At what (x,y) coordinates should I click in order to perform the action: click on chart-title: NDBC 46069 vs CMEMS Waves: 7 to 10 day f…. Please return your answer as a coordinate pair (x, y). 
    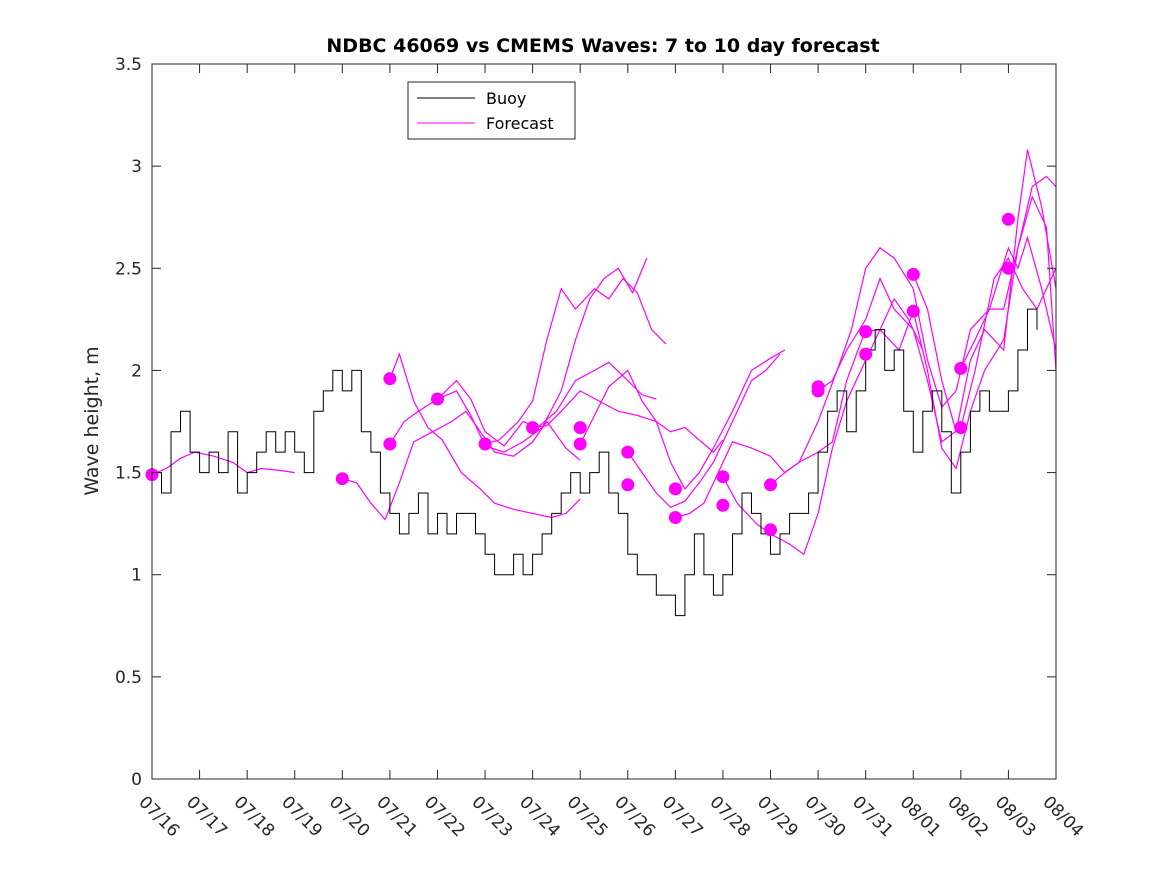
    Looking at the image, I should click on (602, 46).